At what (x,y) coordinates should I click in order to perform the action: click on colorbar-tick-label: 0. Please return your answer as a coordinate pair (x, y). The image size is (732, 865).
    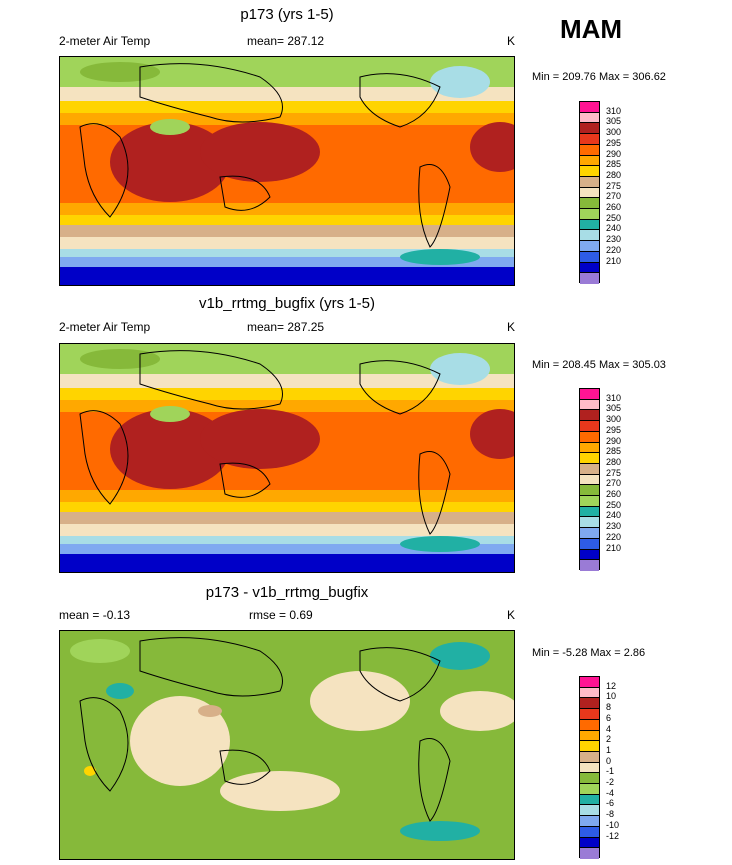
    Looking at the image, I should click on (609, 760).